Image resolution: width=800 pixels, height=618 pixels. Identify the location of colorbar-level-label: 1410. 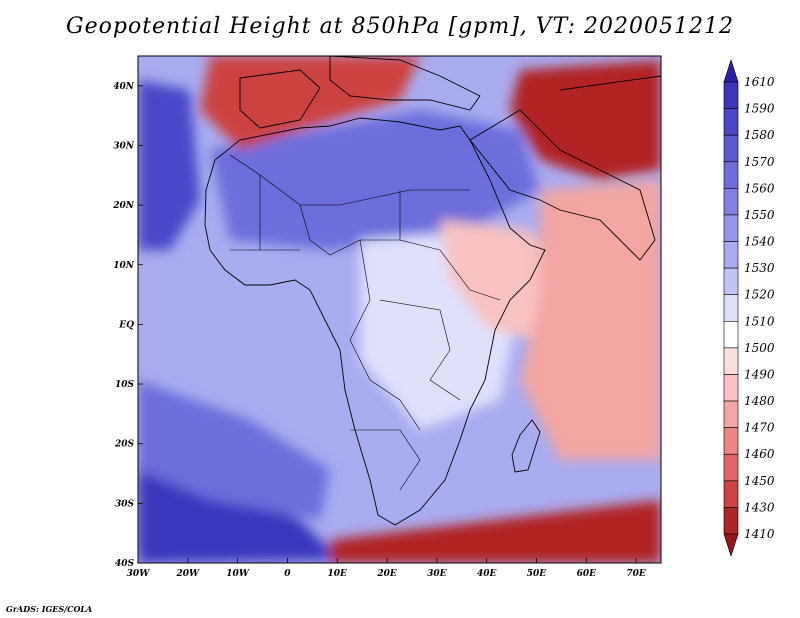
(759, 534).